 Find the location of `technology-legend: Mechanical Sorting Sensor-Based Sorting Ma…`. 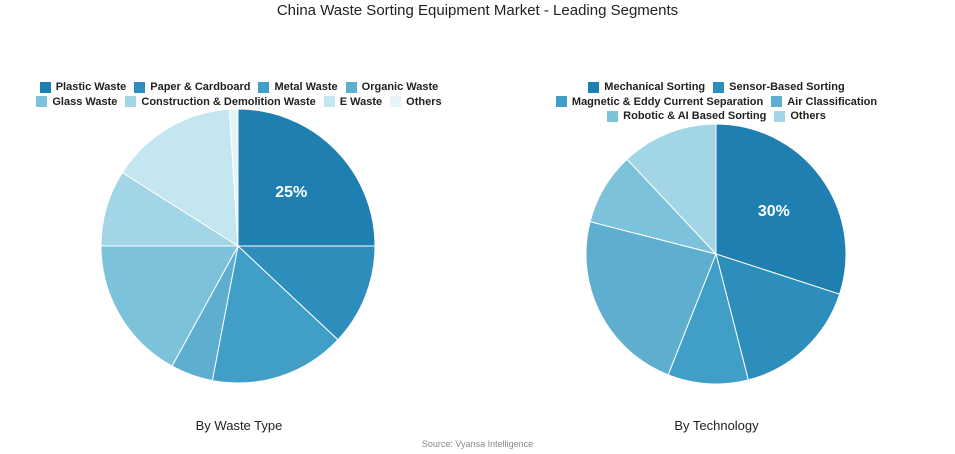

technology-legend: Mechanical Sorting Sensor-Based Sorting Ma… is located at coordinates (716, 102).